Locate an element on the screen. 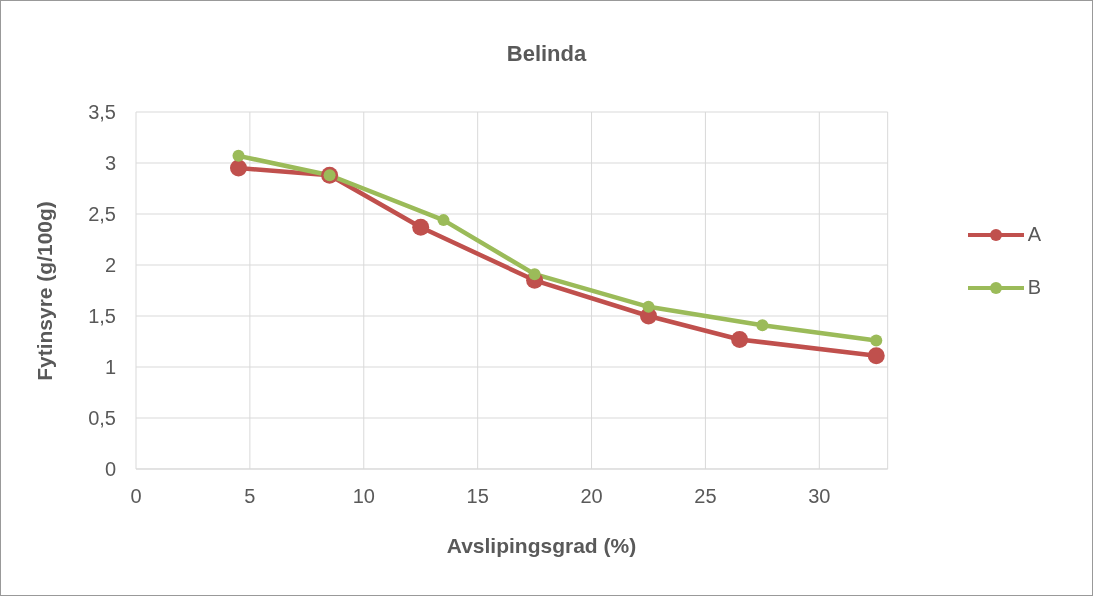 Image resolution: width=1093 pixels, height=596 pixels. legend-label: A is located at coordinates (1034, 234).